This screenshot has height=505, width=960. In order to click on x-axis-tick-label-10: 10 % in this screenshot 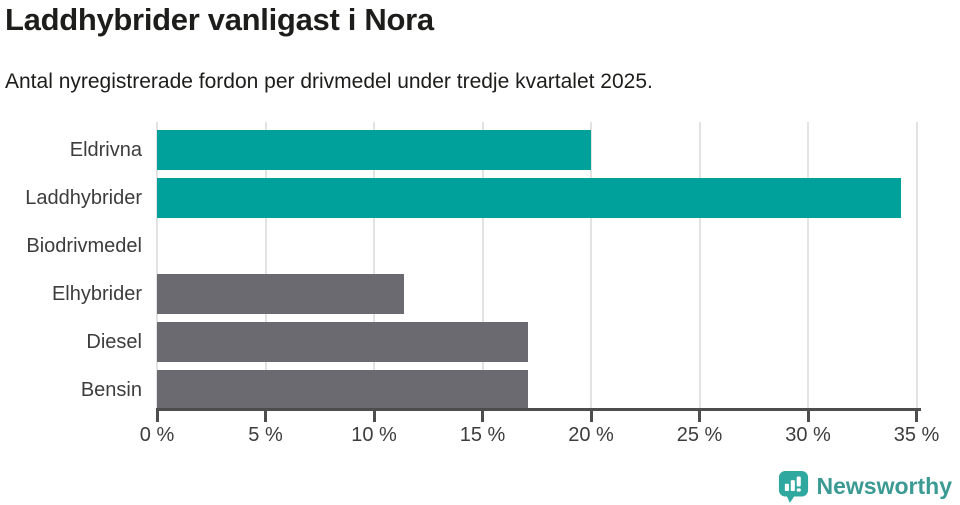, I will do `click(374, 435)`.